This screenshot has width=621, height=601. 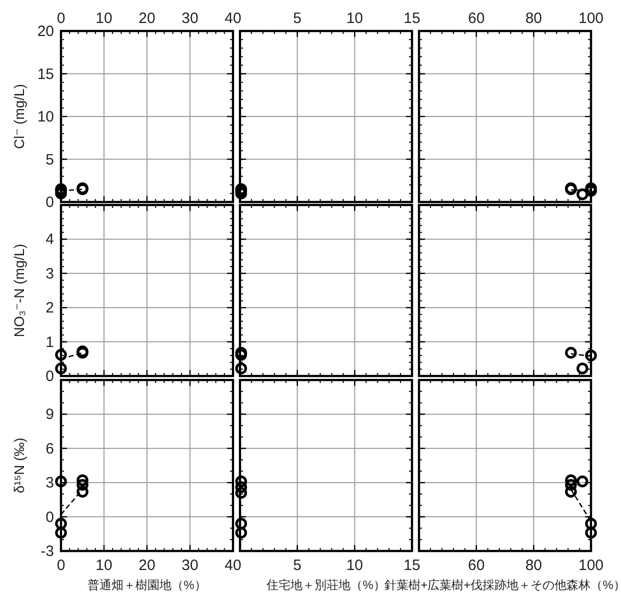 What do you see at coordinates (190, 18) in the screenshot?
I see `x2-tick-label: 30` at bounding box center [190, 18].